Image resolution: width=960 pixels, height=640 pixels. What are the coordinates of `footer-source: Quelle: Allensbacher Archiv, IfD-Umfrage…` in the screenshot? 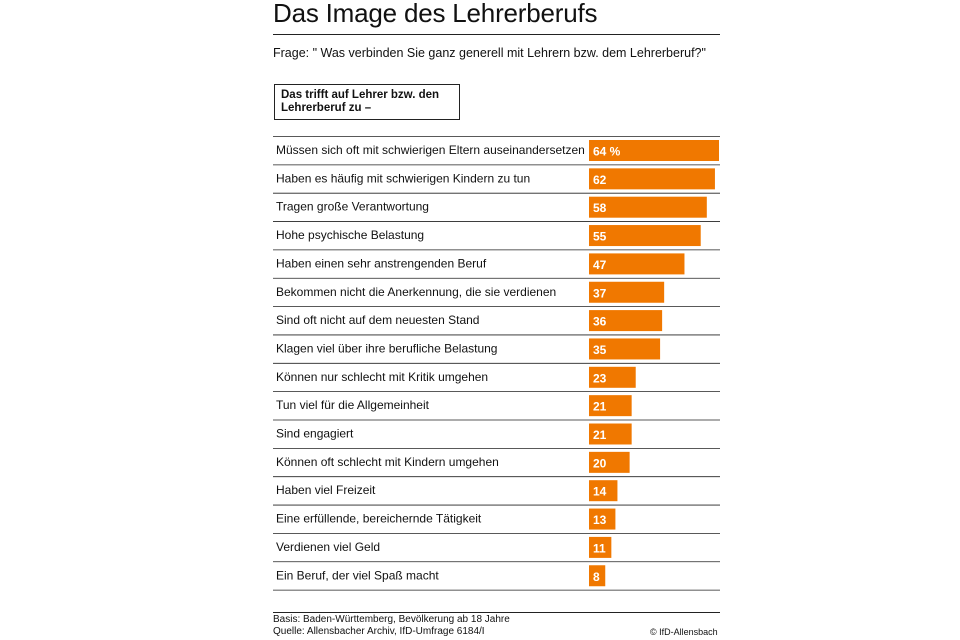 It's located at (379, 631).